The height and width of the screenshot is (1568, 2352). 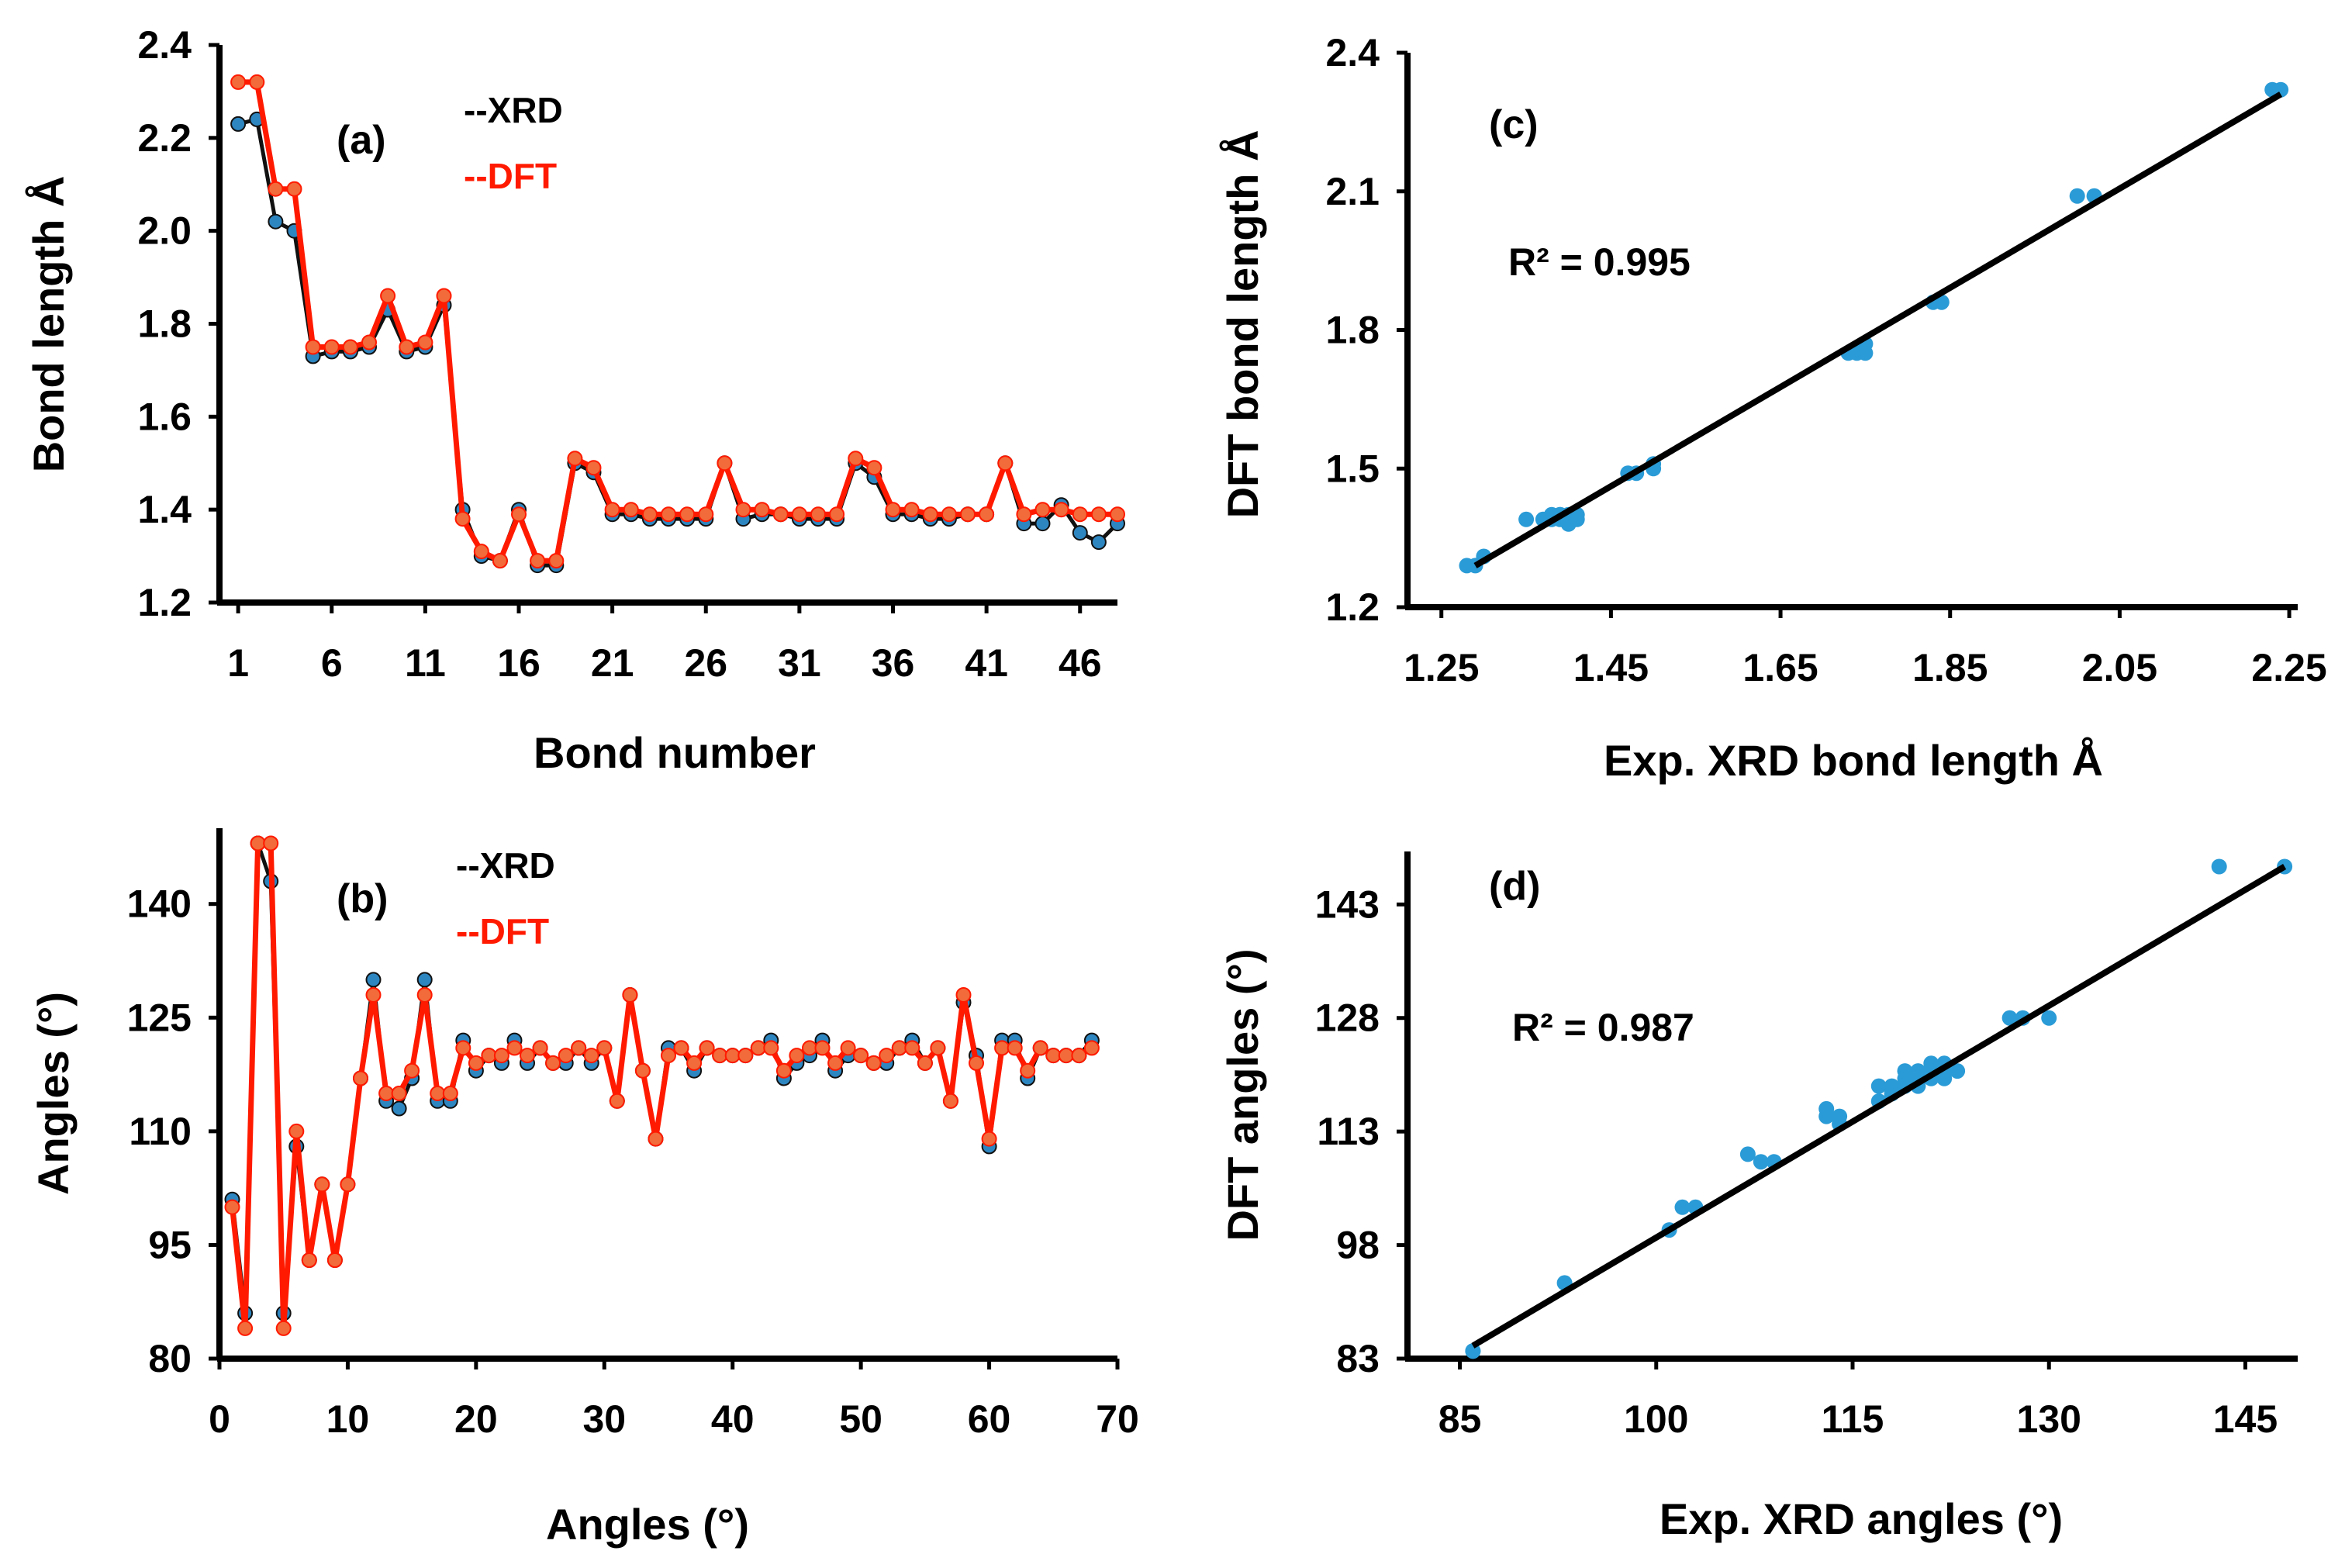 What do you see at coordinates (519, 663) in the screenshot?
I see `x-tick-label: 16` at bounding box center [519, 663].